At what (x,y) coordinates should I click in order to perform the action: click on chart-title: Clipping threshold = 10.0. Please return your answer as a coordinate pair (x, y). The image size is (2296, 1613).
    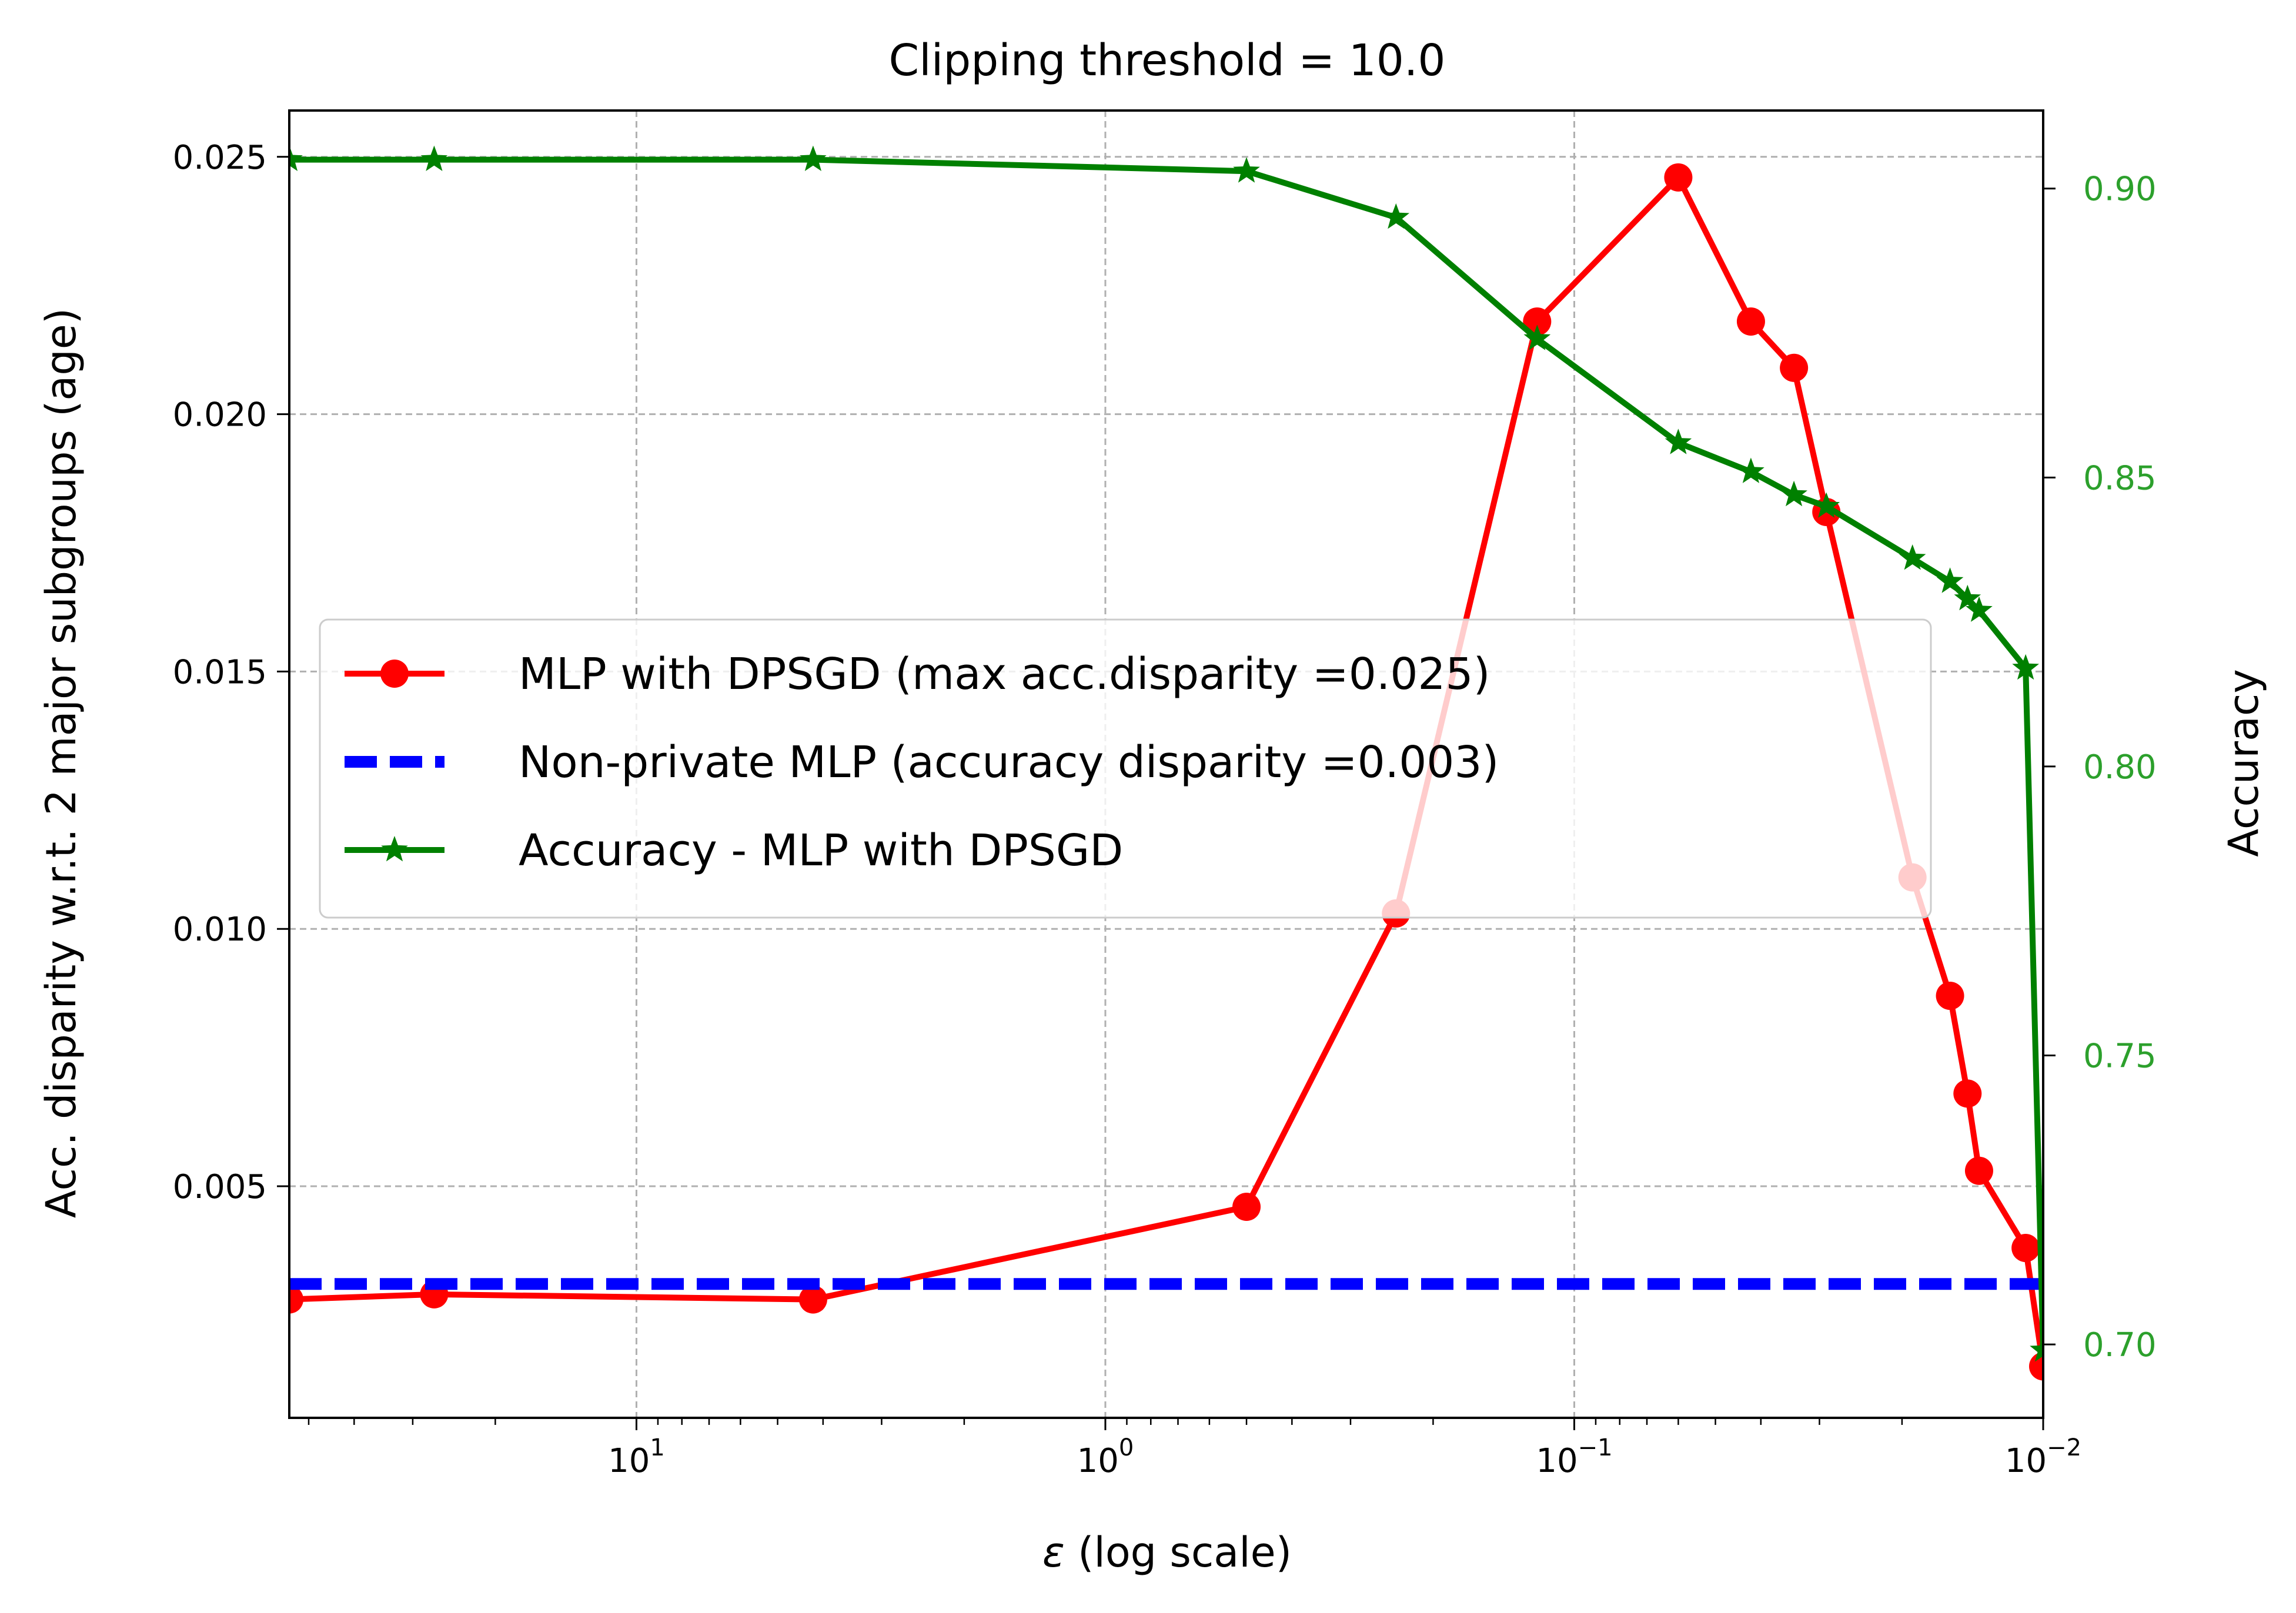
    Looking at the image, I should click on (1166, 60).